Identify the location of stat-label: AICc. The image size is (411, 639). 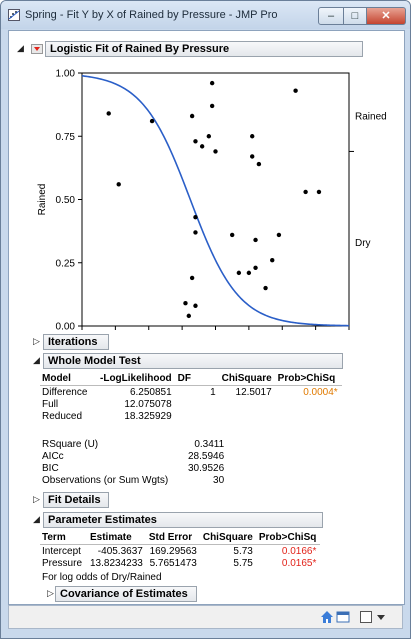
(53, 456).